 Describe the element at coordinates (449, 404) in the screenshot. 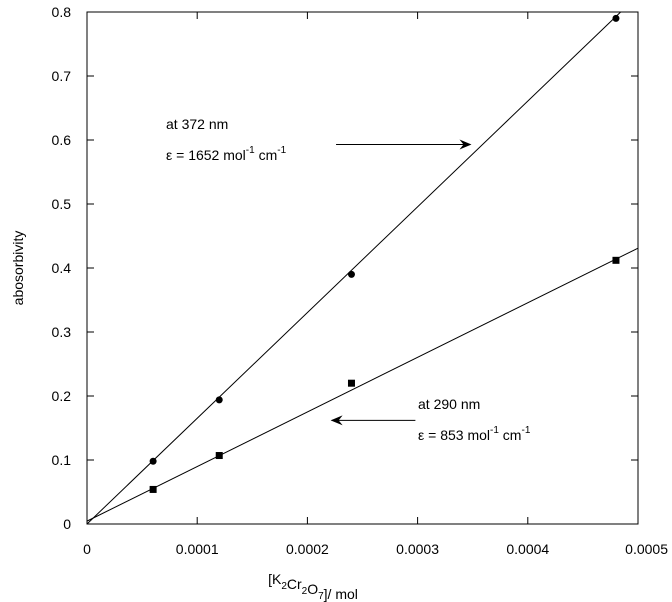

I see `annotation-wavelength: at 290 nm` at that location.